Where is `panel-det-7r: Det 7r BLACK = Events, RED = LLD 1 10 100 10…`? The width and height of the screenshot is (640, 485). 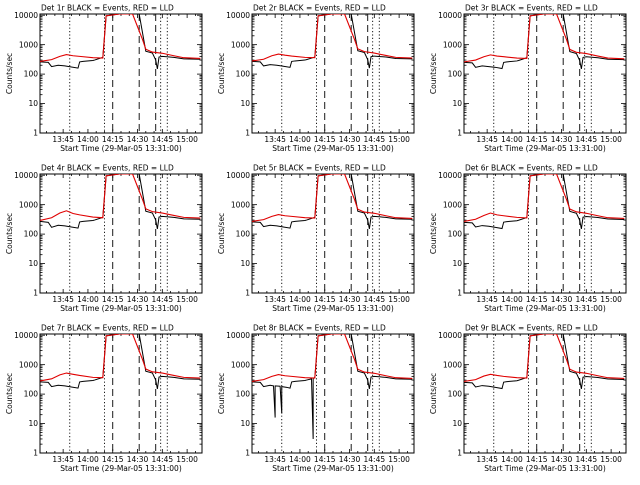
panel-det-7r: Det 7r BLACK = Events, RED = LLD 1 10 100 10… is located at coordinates (104, 398).